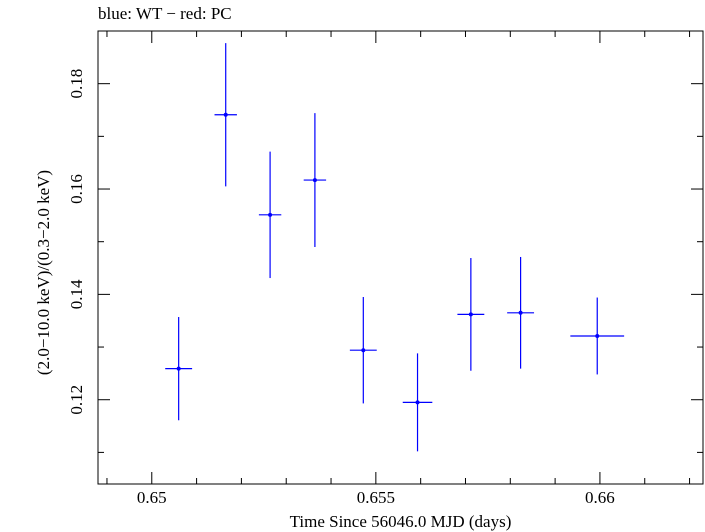 Image resolution: width=705 pixels, height=532 pixels. What do you see at coordinates (165, 13) in the screenshot?
I see `chart-title: blue: WT − red: PC` at bounding box center [165, 13].